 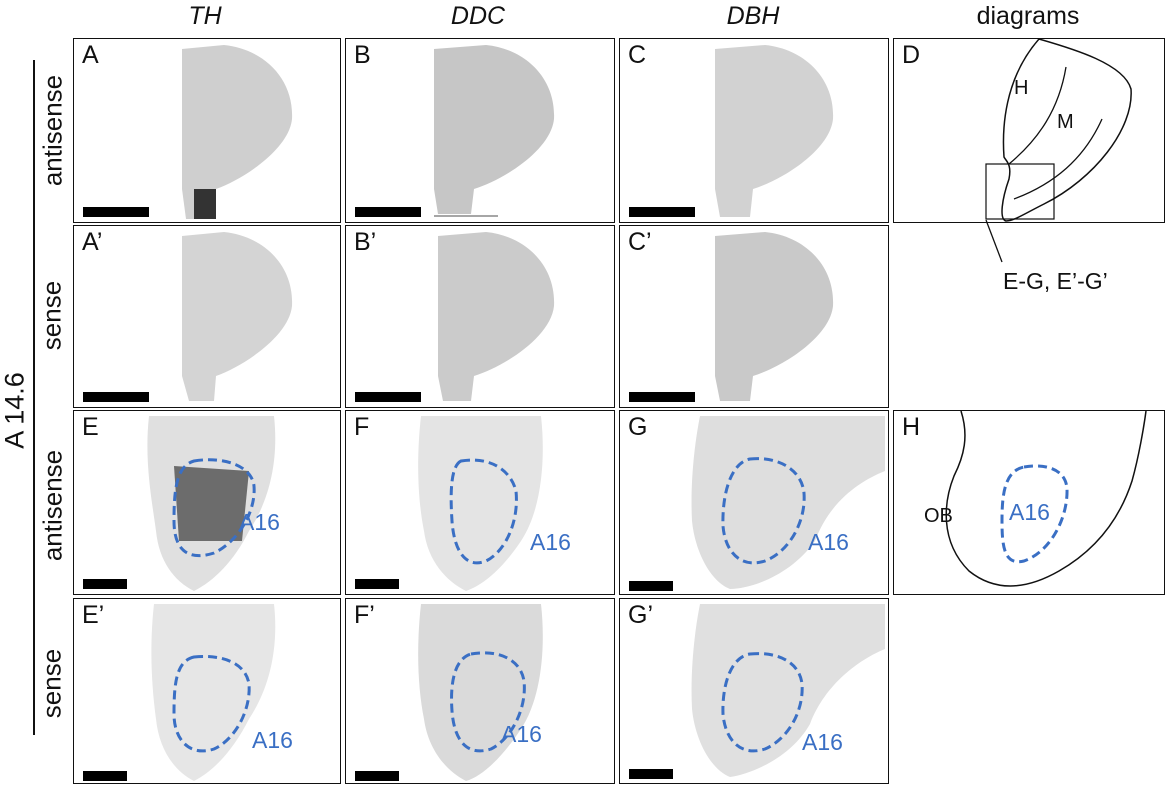 I want to click on section-label: A 14.6, so click(x=15, y=410).